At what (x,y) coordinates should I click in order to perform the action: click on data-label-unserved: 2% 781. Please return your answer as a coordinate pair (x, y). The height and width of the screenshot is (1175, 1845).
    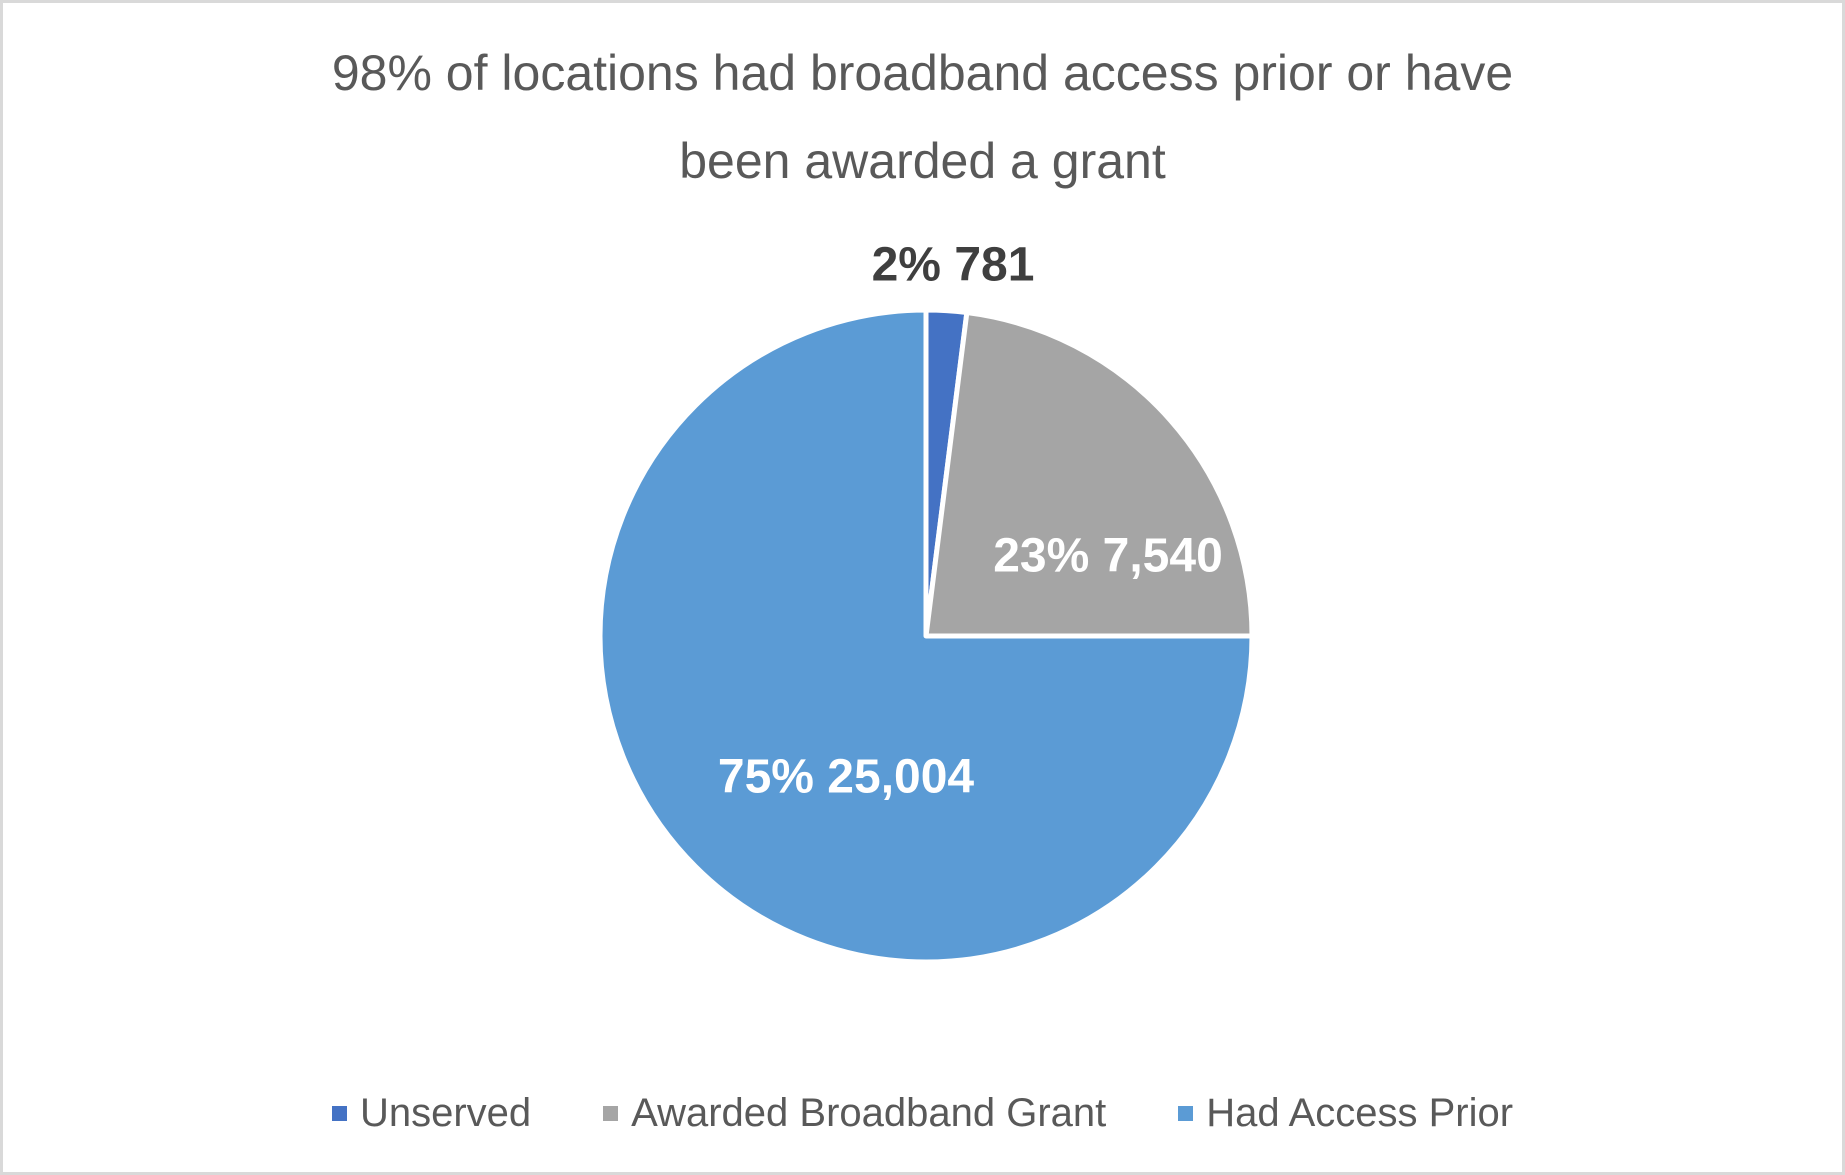
    Looking at the image, I should click on (953, 265).